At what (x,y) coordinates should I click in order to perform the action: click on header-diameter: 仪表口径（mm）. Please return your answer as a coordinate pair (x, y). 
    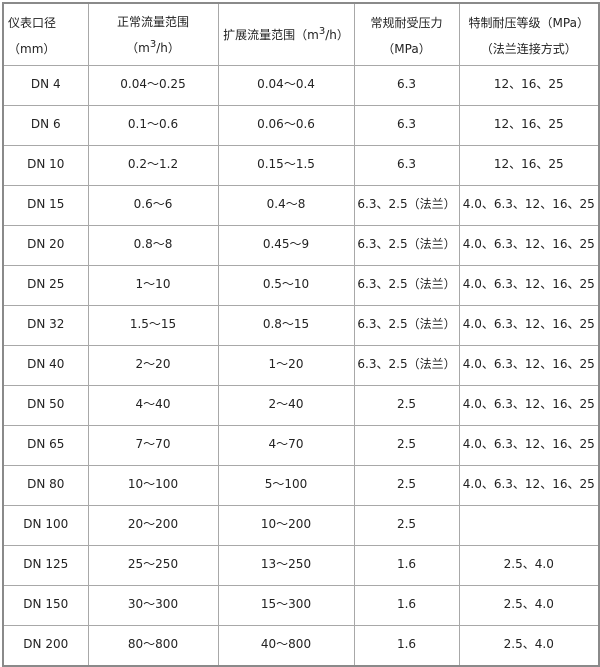
    Looking at the image, I should click on (45, 34).